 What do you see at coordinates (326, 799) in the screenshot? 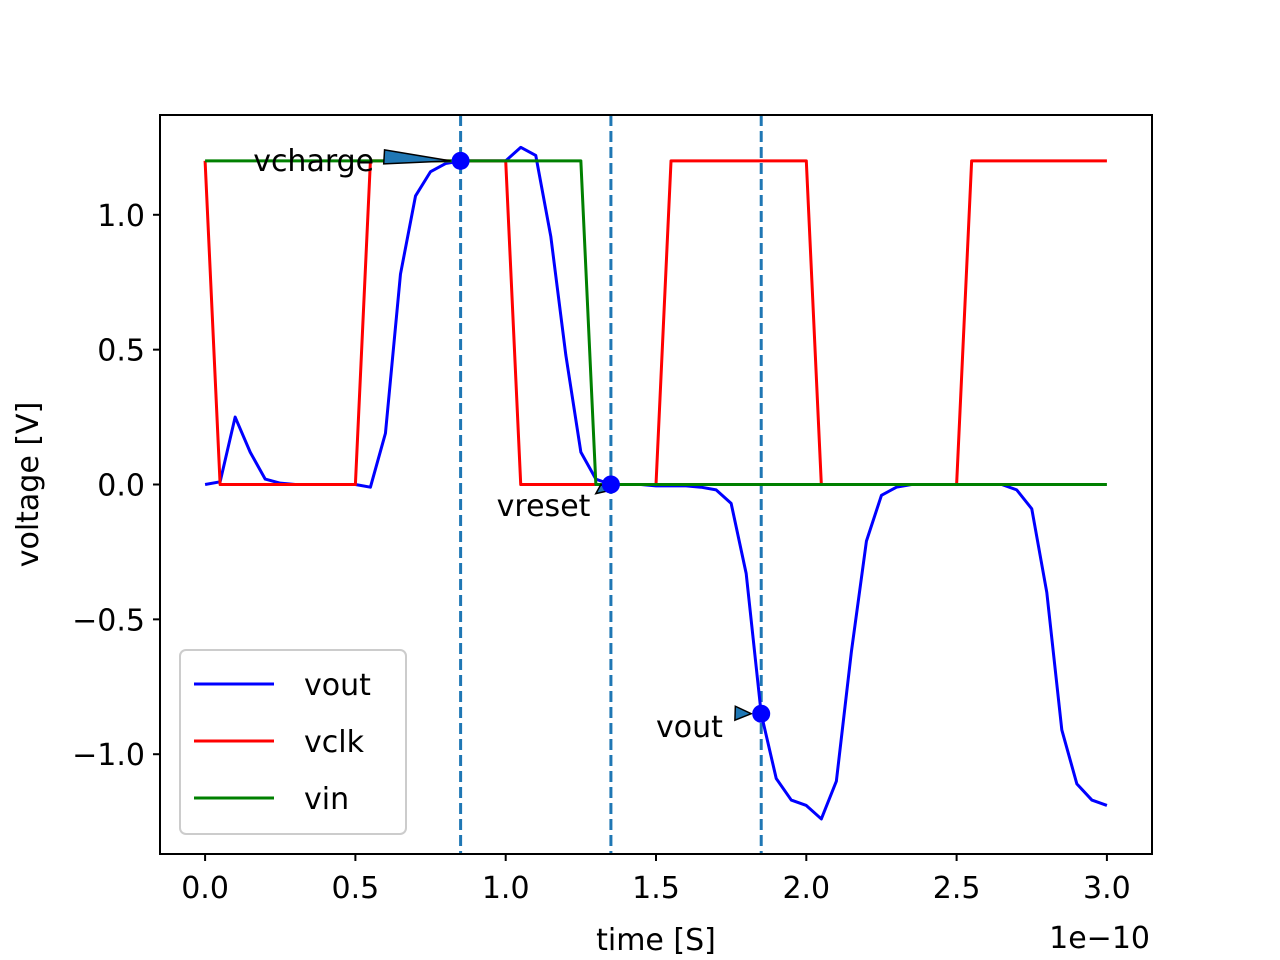
I see `legend-label-vin: vin` at bounding box center [326, 799].